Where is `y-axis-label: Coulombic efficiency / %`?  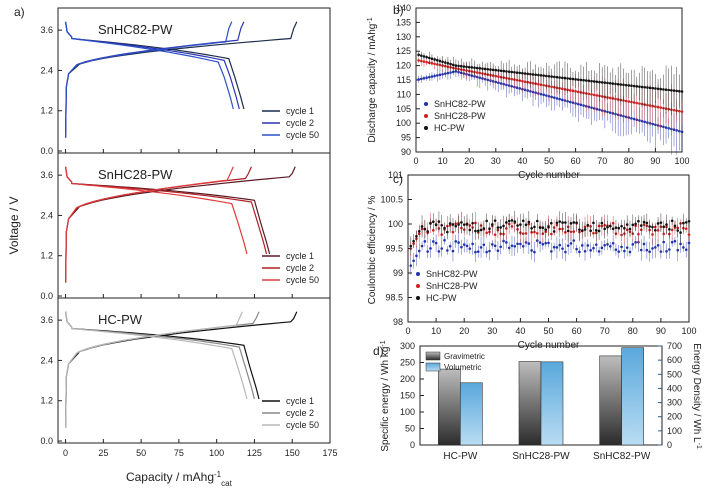 y-axis-label: Coulombic efficiency / % is located at coordinates (372, 250).